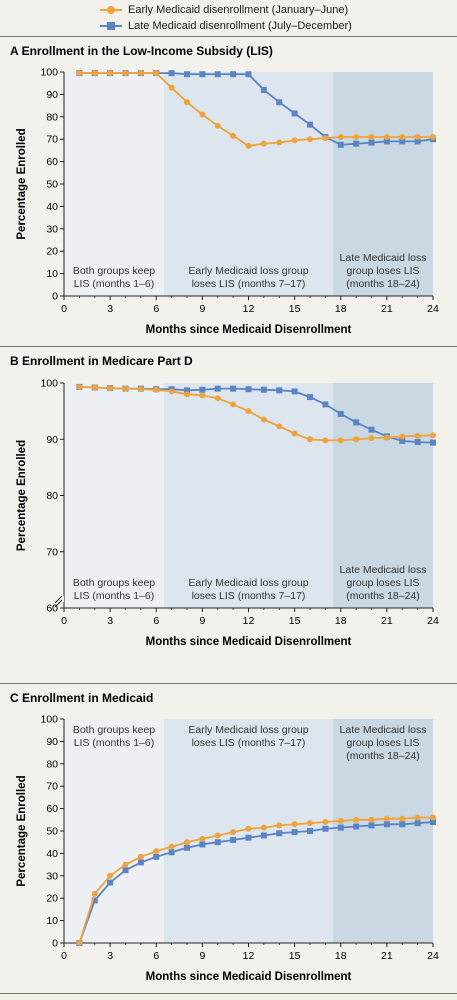  I want to click on x-tick-label: 9, so click(202, 956).